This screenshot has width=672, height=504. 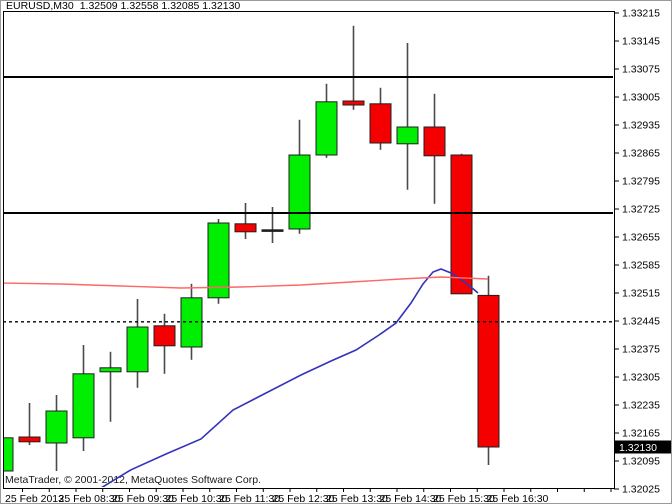 I want to click on current-price-value: 1.32130, so click(x=638, y=448).